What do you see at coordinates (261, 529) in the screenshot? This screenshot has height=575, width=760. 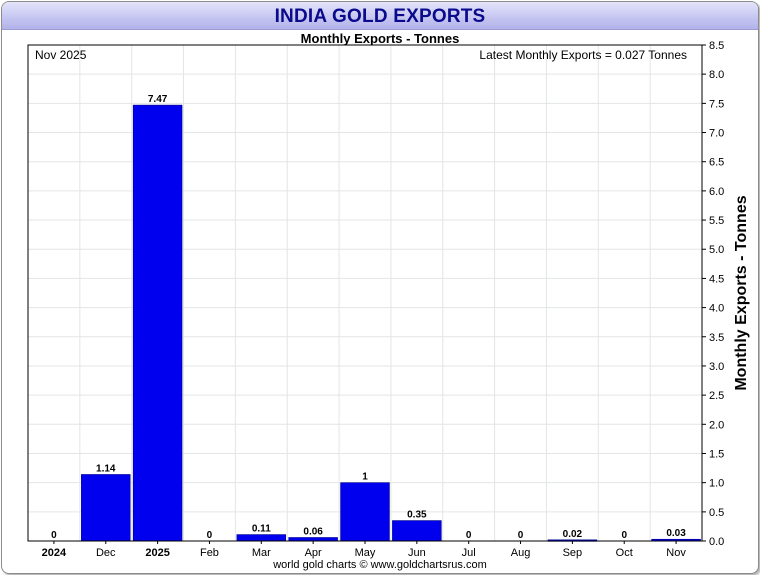 I see `bar-value-label: 0.11` at bounding box center [261, 529].